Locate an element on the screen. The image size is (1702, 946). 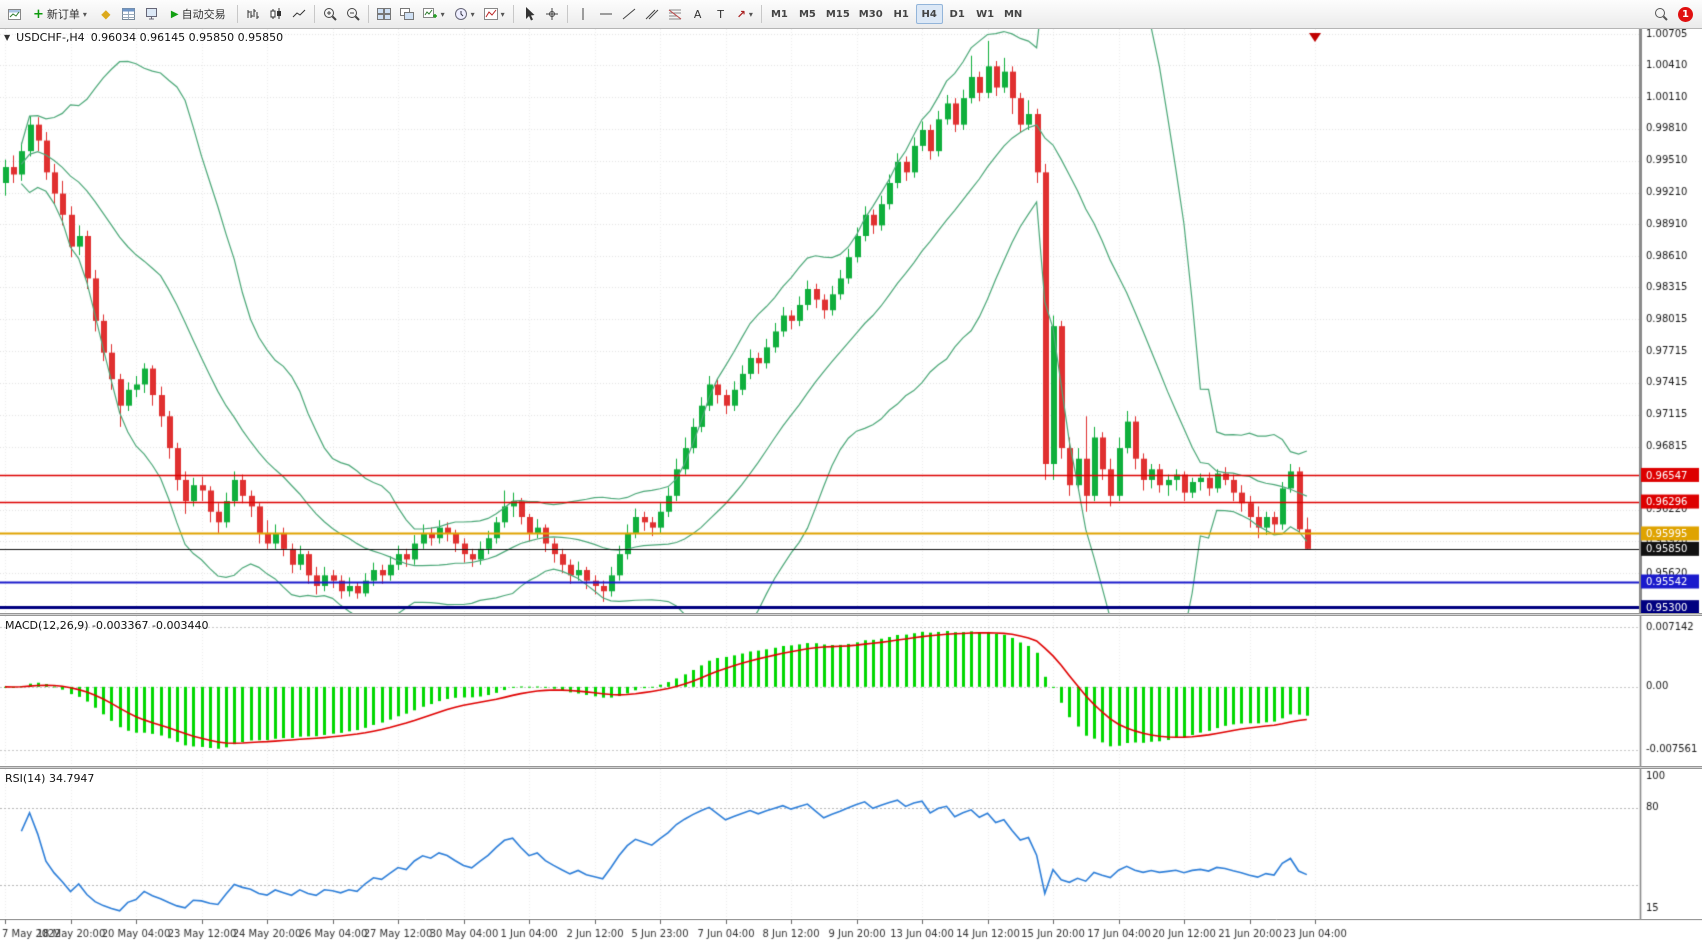
channel-tool-icon is located at coordinates (652, 14).